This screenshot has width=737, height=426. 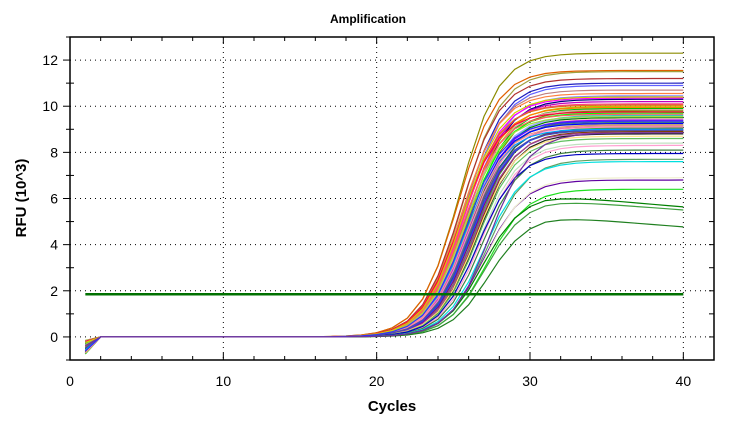 What do you see at coordinates (54, 152) in the screenshot?
I see `y-tick-label: 8` at bounding box center [54, 152].